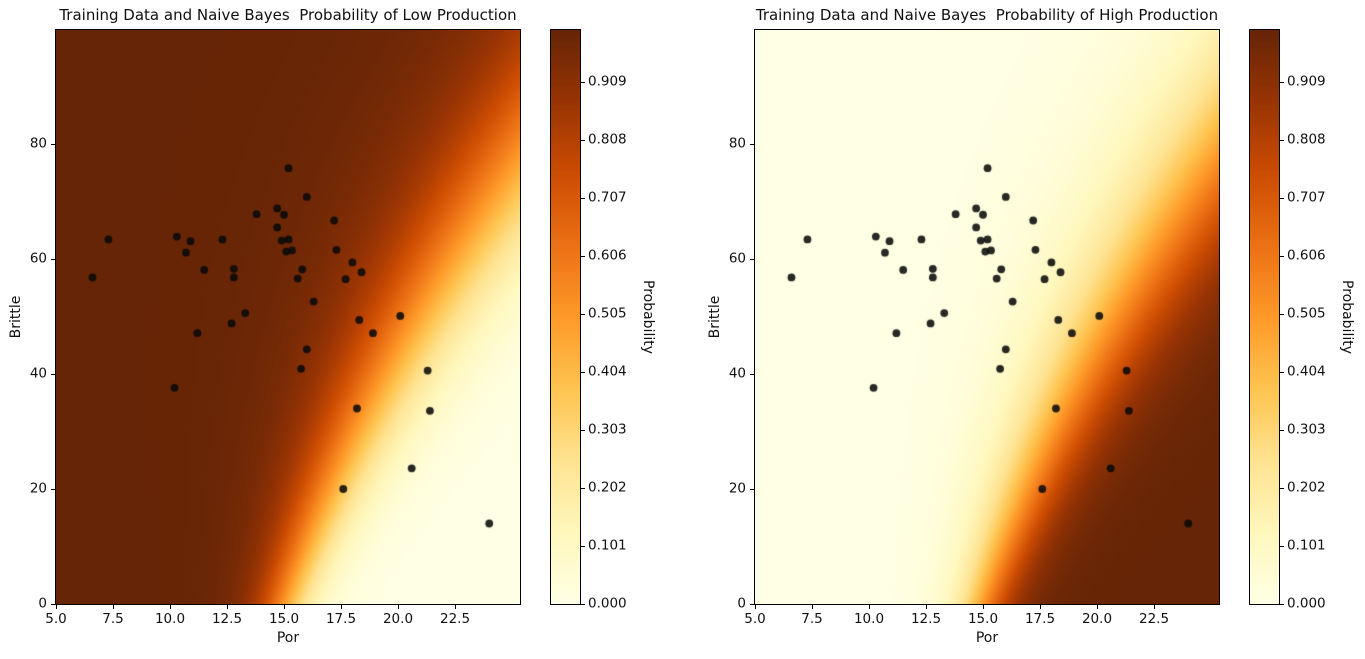 This screenshot has height=659, width=1365. What do you see at coordinates (1306, 545) in the screenshot?
I see `colorbar-tick-label: 0.101` at bounding box center [1306, 545].